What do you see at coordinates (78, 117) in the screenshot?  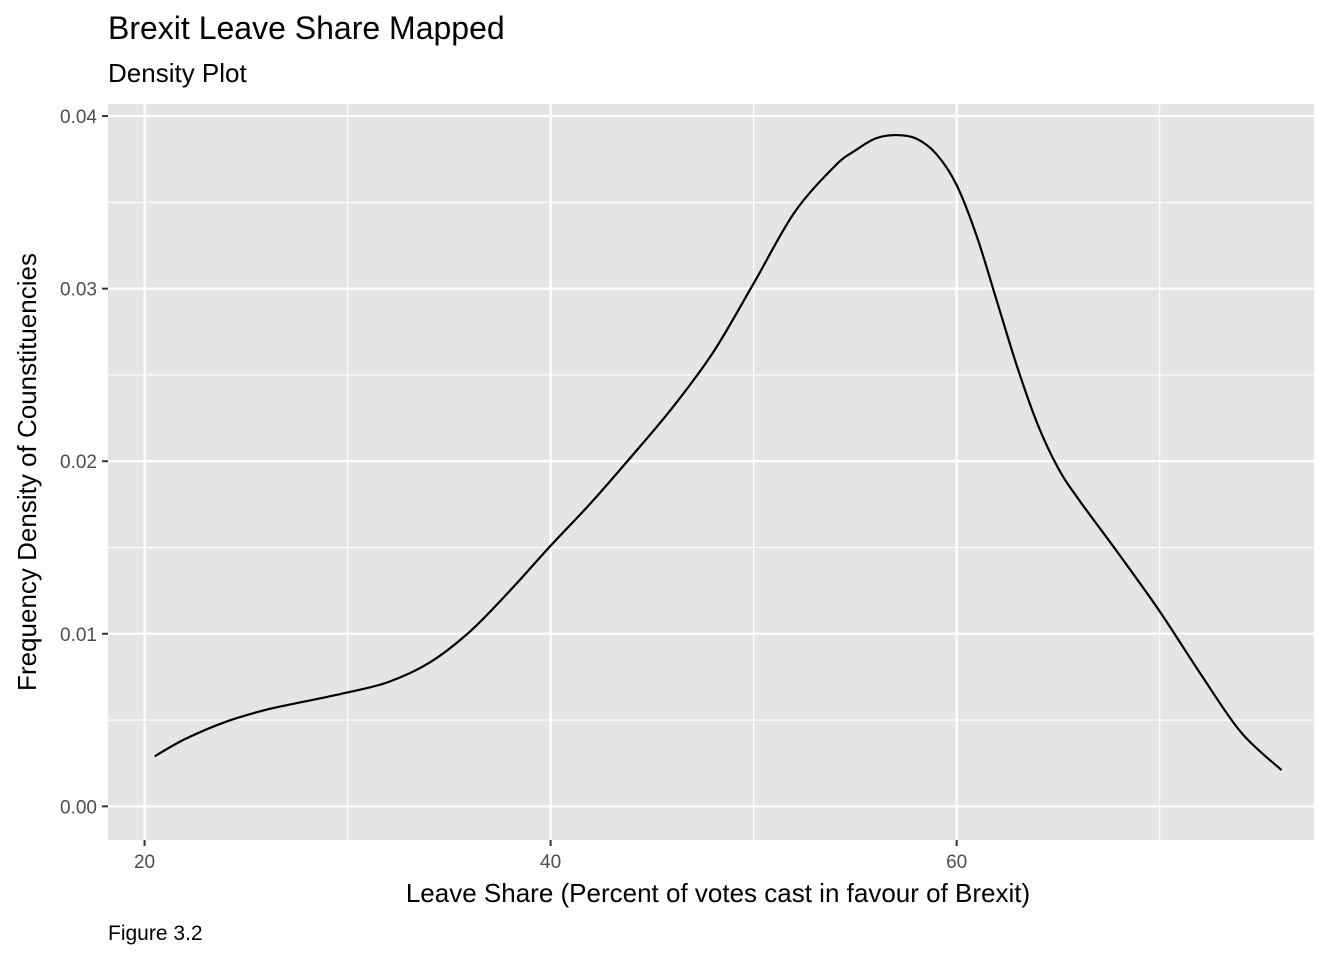 I see `y-tick-label: 0.04` at bounding box center [78, 117].